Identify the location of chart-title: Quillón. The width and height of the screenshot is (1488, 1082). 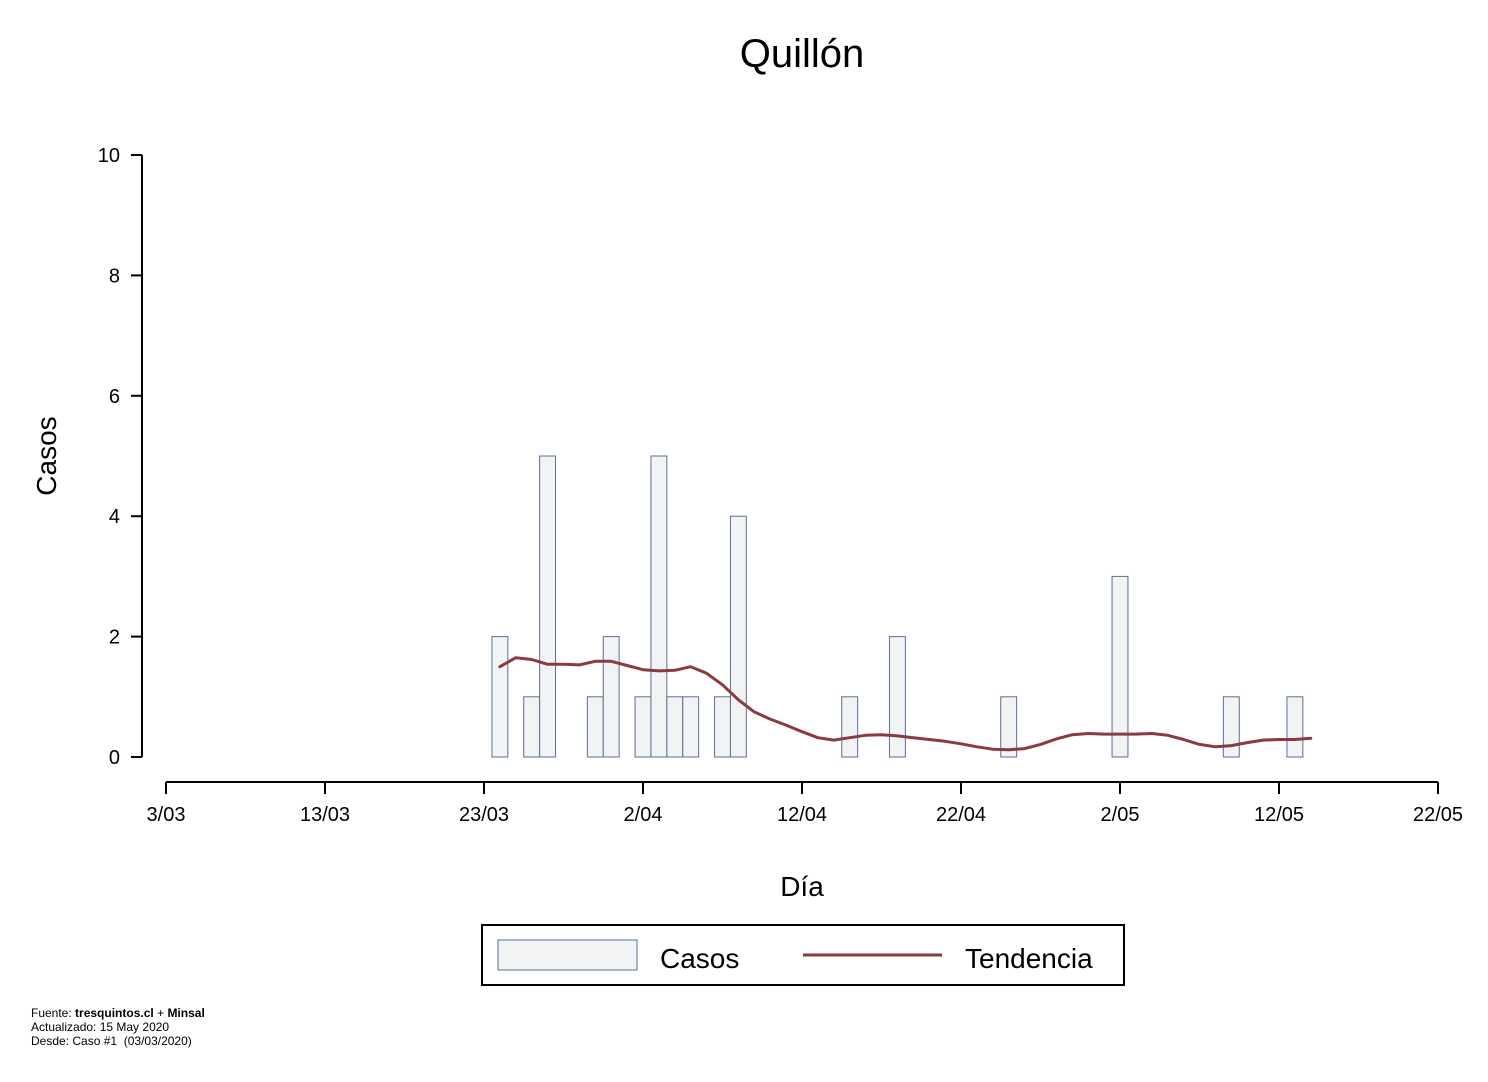
(802, 54).